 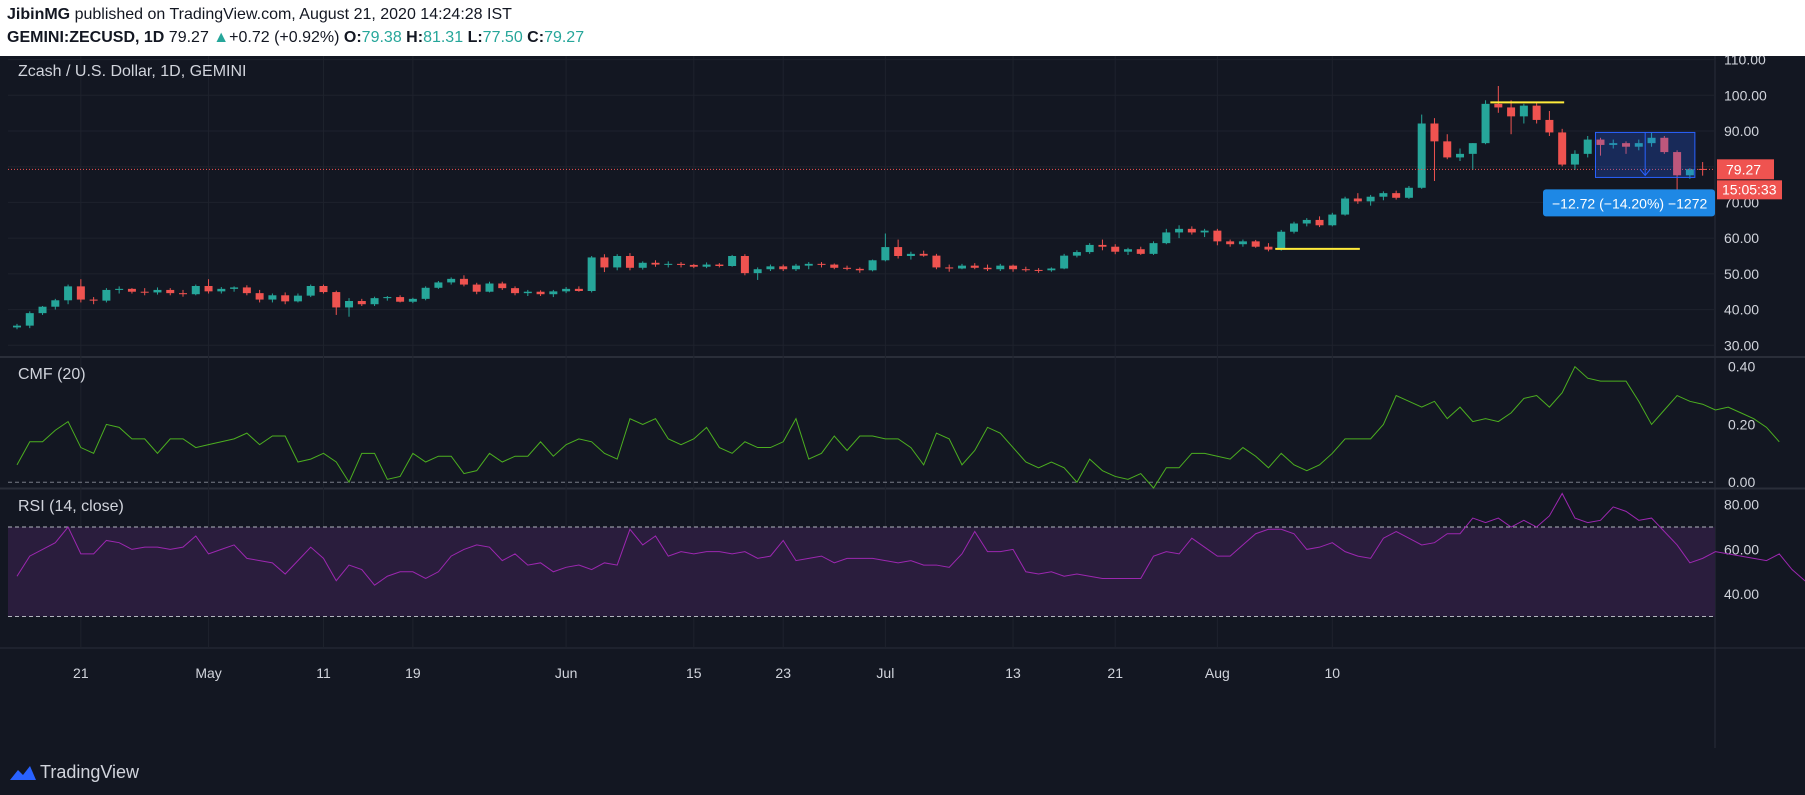 I want to click on footer-bar, so click(x=902, y=771).